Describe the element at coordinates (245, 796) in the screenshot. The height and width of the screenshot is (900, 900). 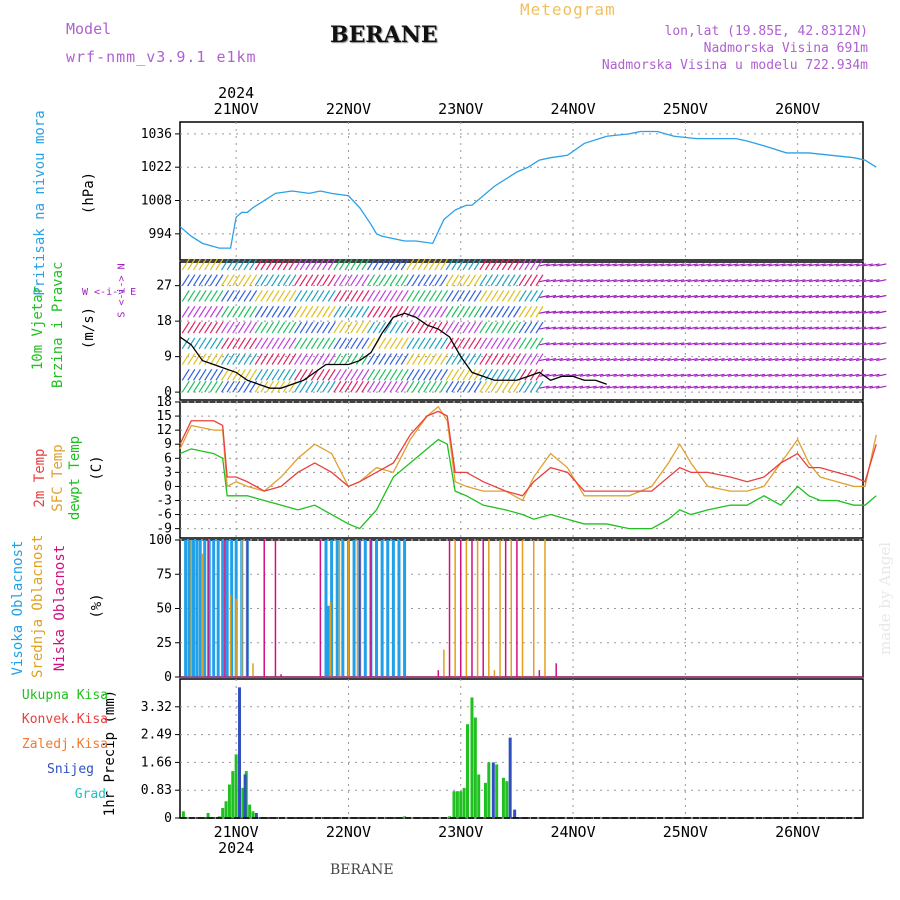
I see `snow-precip-bar` at that location.